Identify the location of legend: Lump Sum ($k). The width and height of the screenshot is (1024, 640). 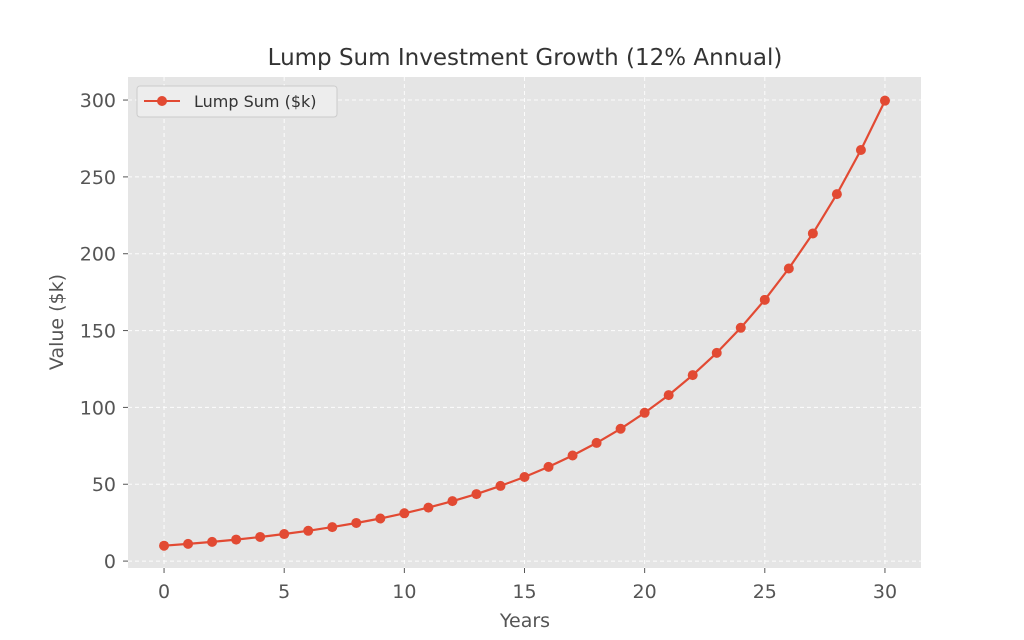
(237, 101).